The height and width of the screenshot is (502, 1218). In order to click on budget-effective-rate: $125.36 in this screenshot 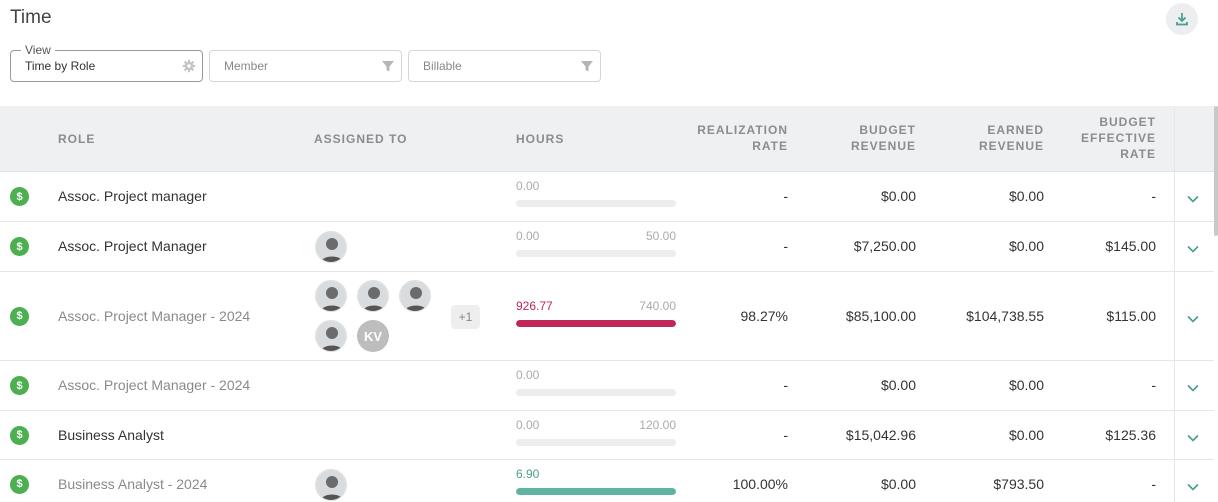, I will do `click(1130, 434)`.